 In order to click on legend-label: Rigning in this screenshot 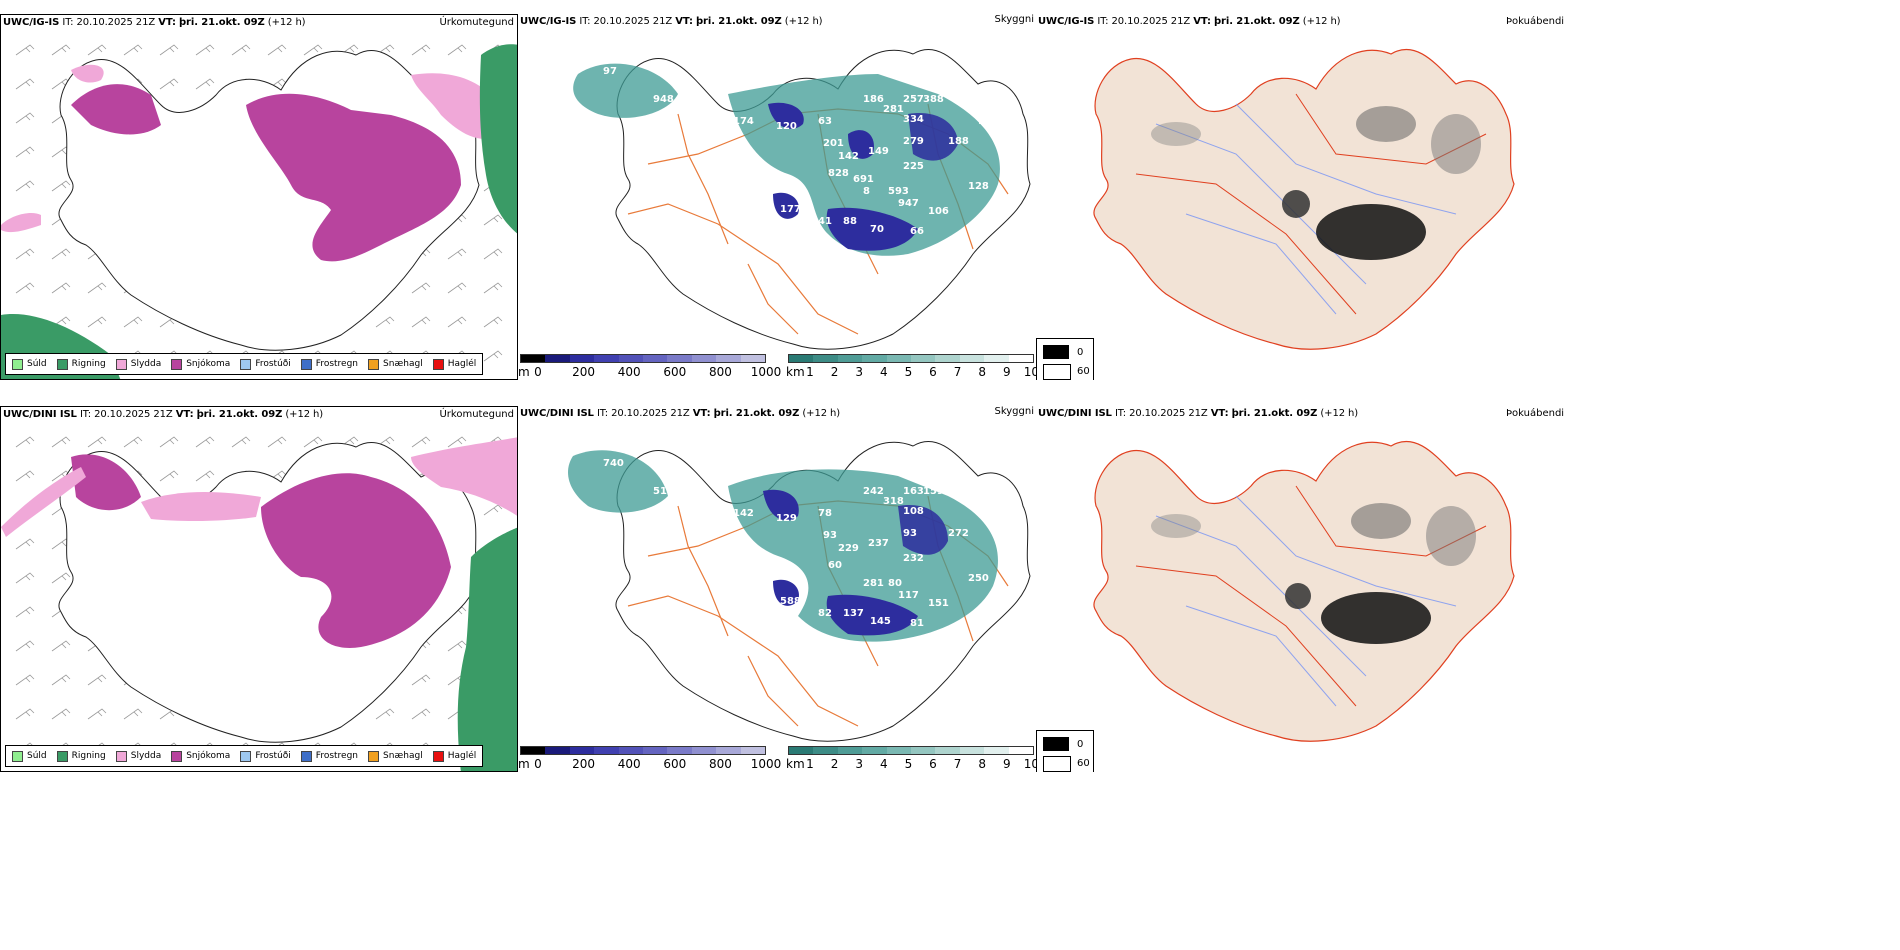, I will do `click(88, 364)`.